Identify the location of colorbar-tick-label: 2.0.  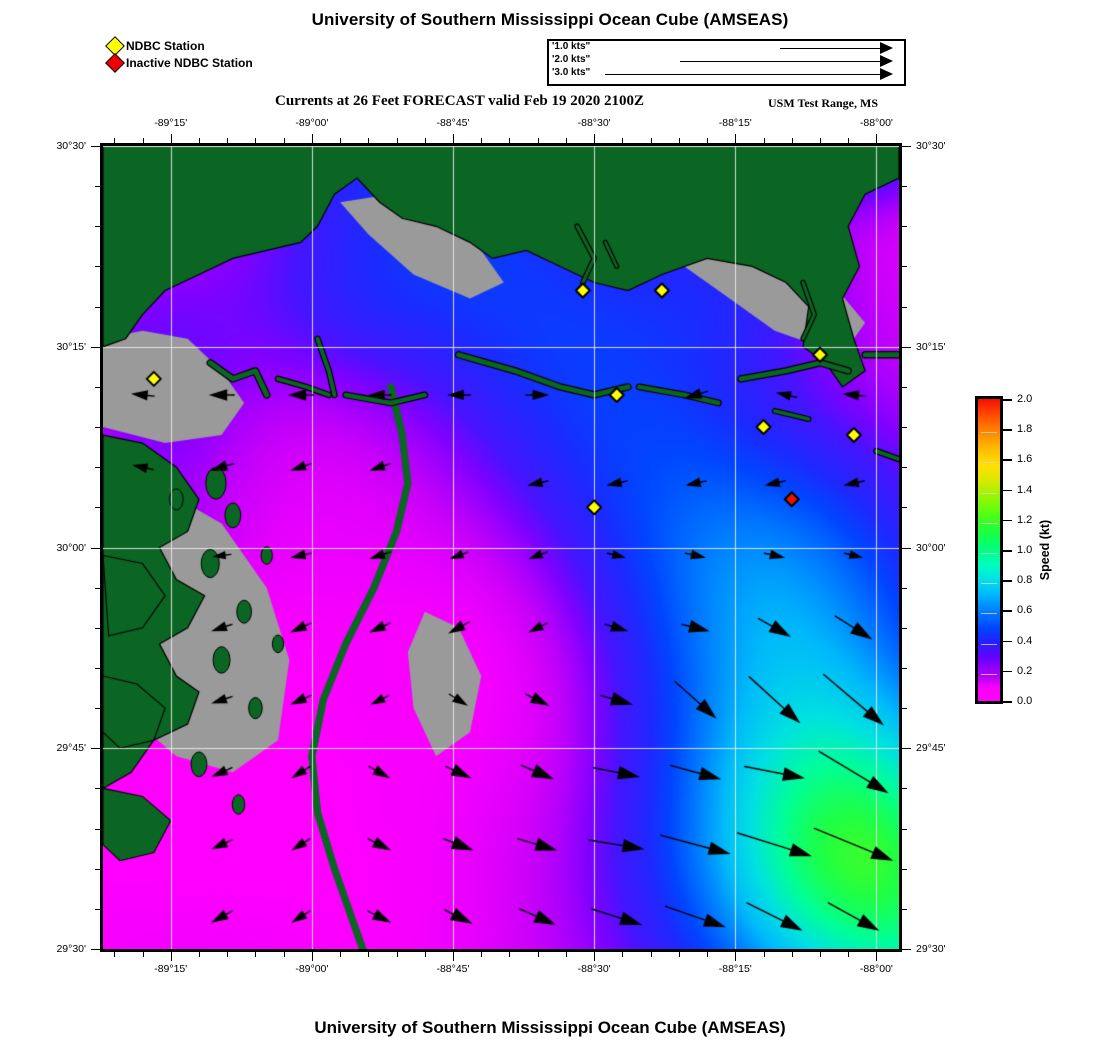
(1025, 399).